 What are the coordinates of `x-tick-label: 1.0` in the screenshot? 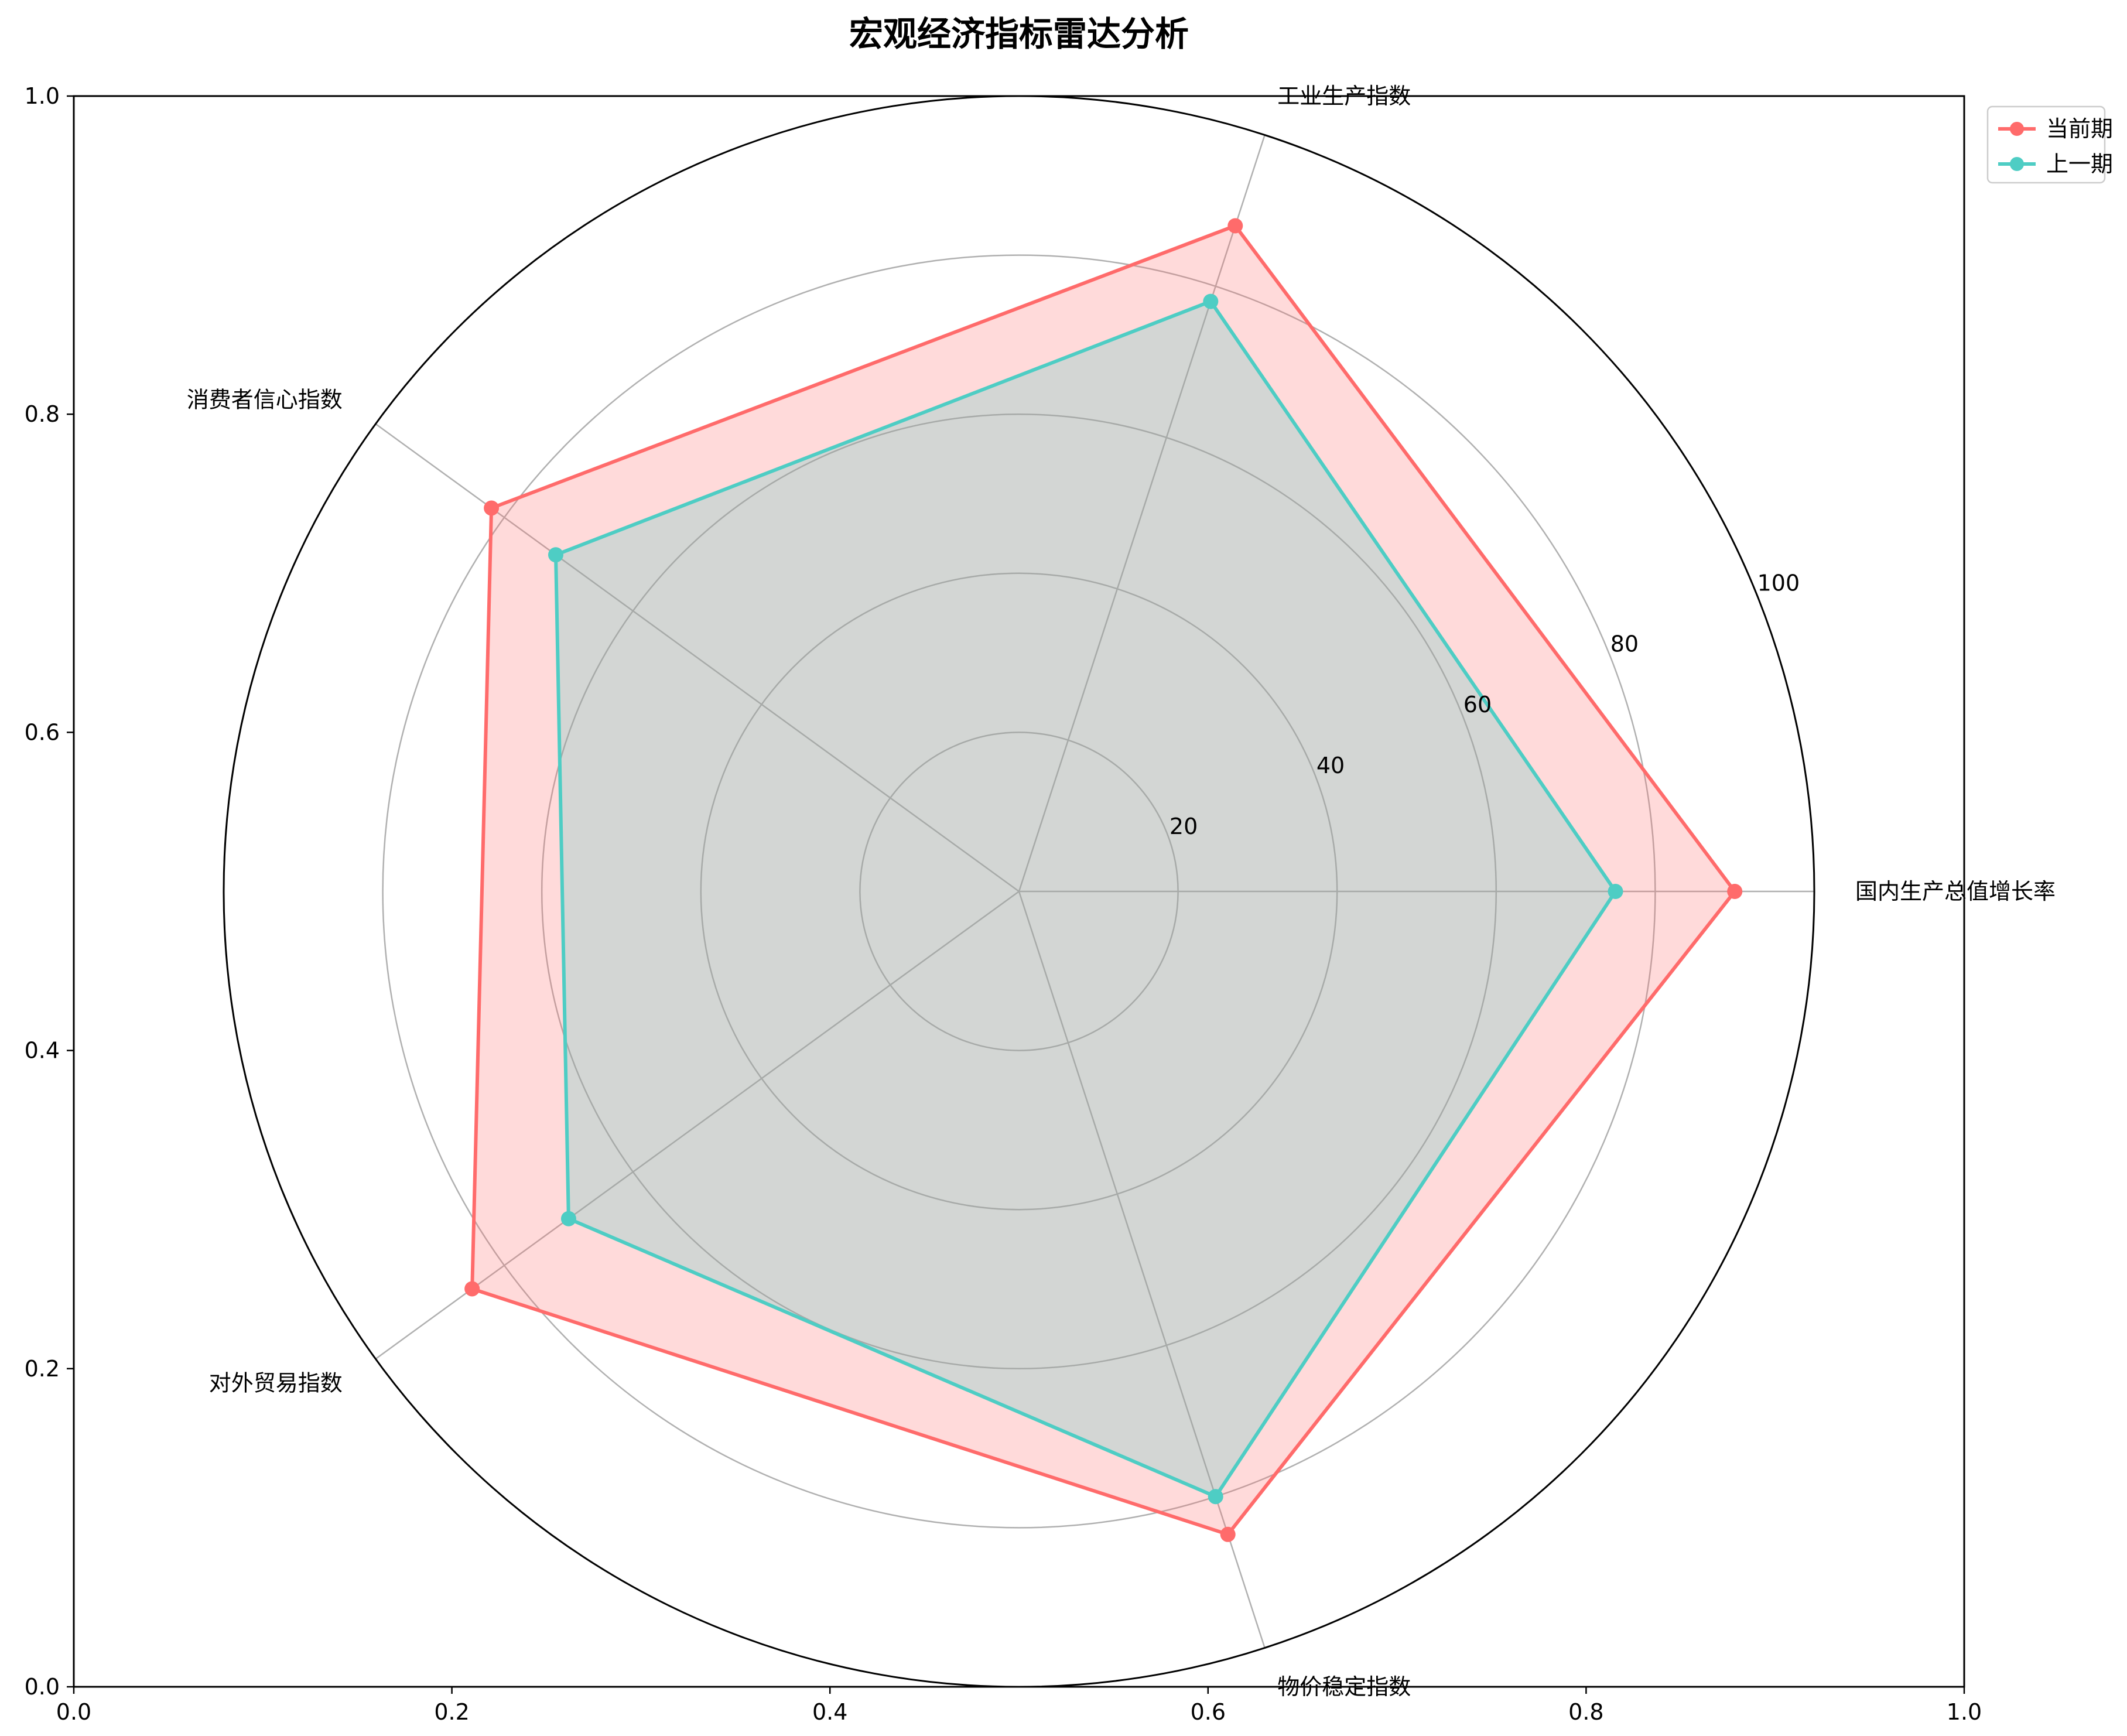 It's located at (1964, 1712).